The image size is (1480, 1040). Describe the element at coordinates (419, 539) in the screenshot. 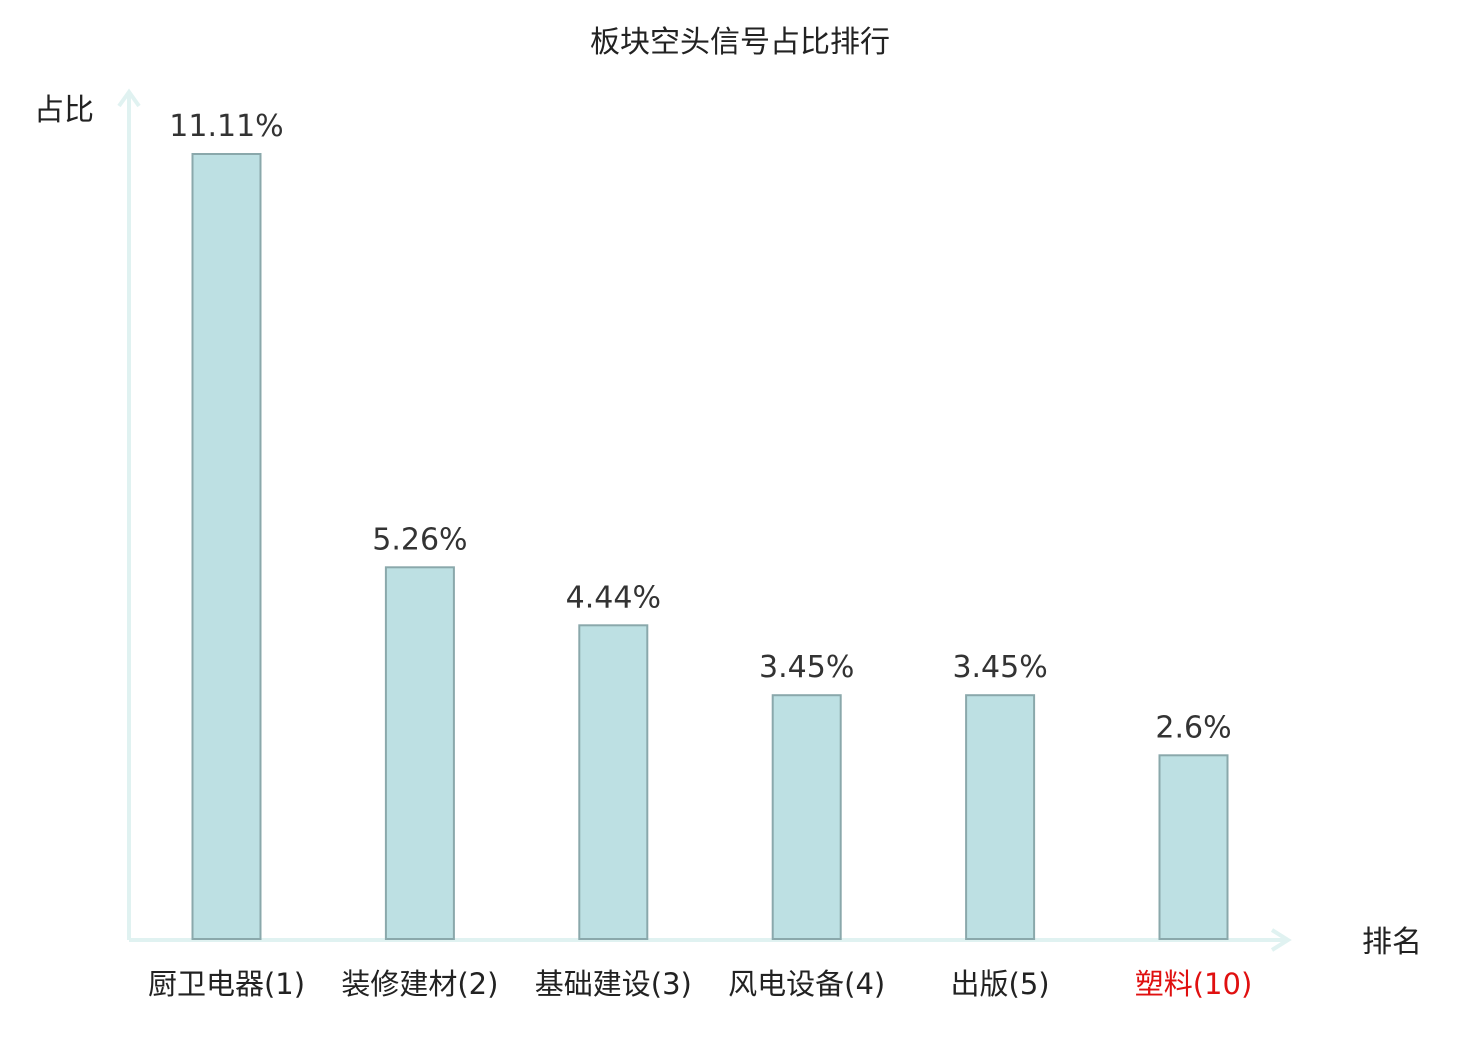

I see `data-label: 5.26%` at that location.